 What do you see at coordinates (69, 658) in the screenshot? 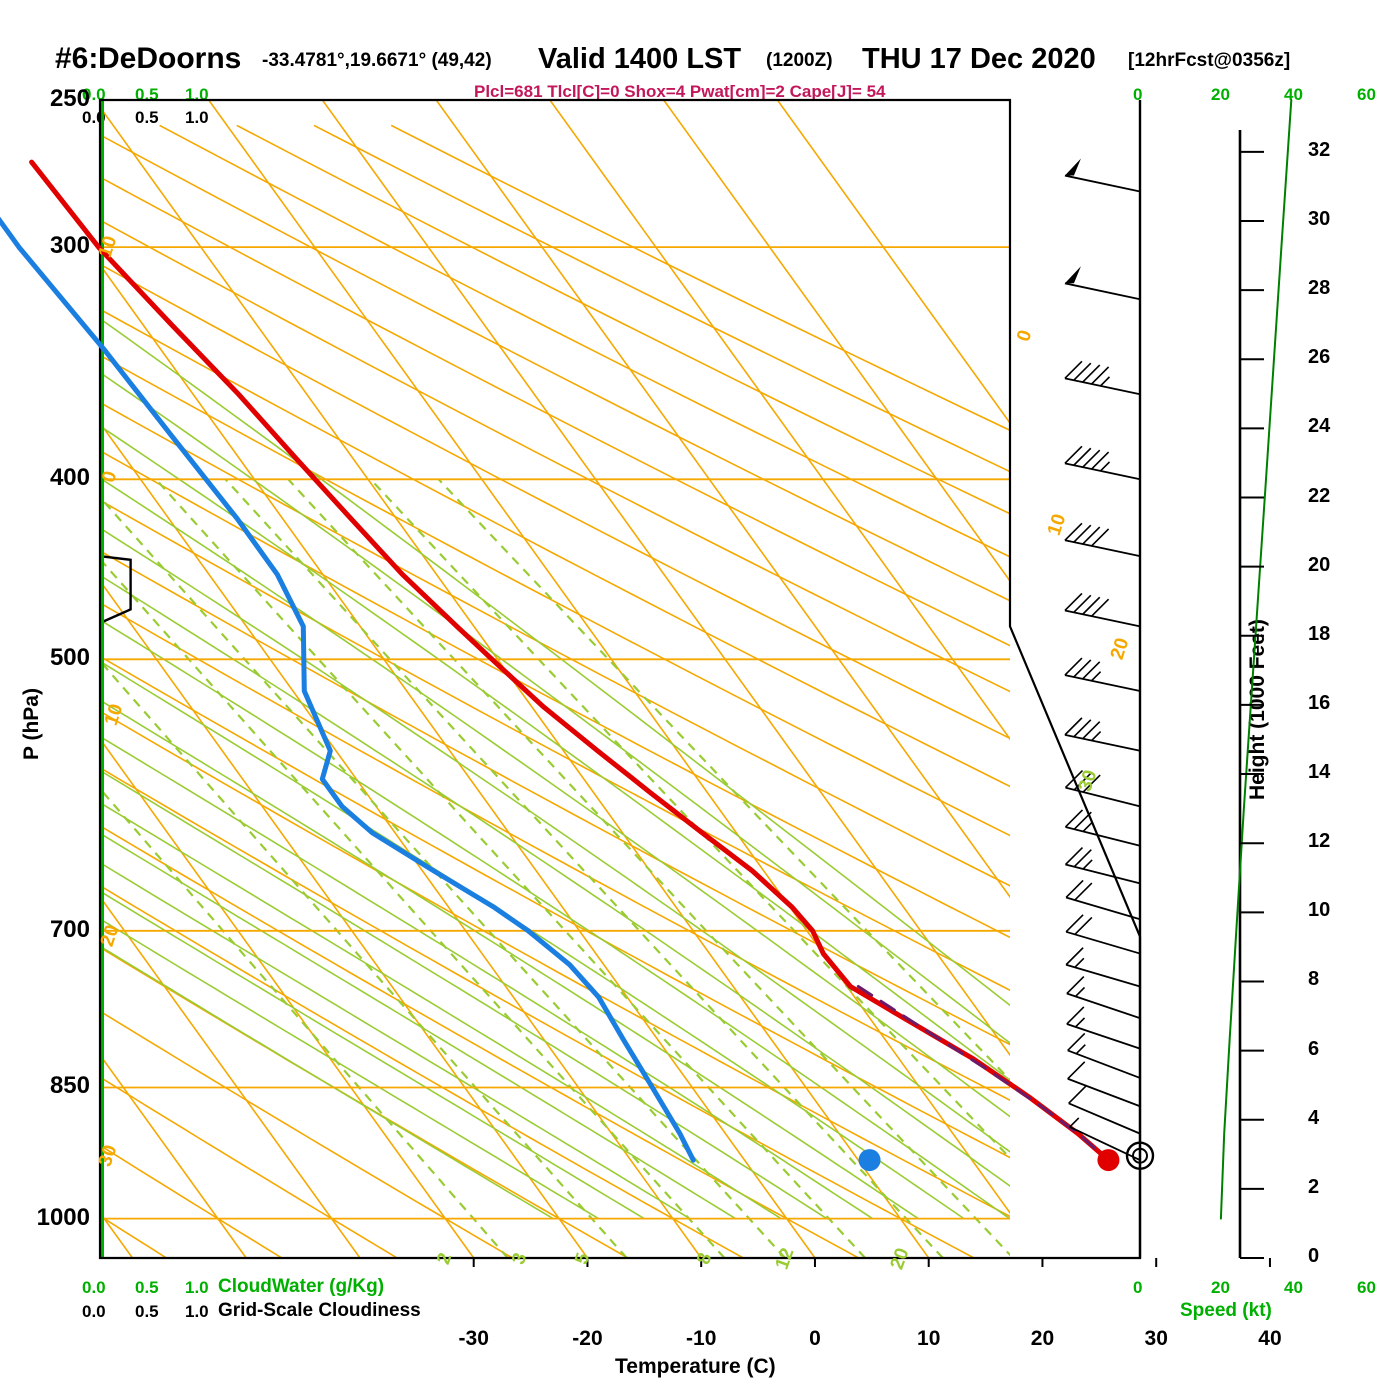
I see `pressure-tick-500: 500` at bounding box center [69, 658].